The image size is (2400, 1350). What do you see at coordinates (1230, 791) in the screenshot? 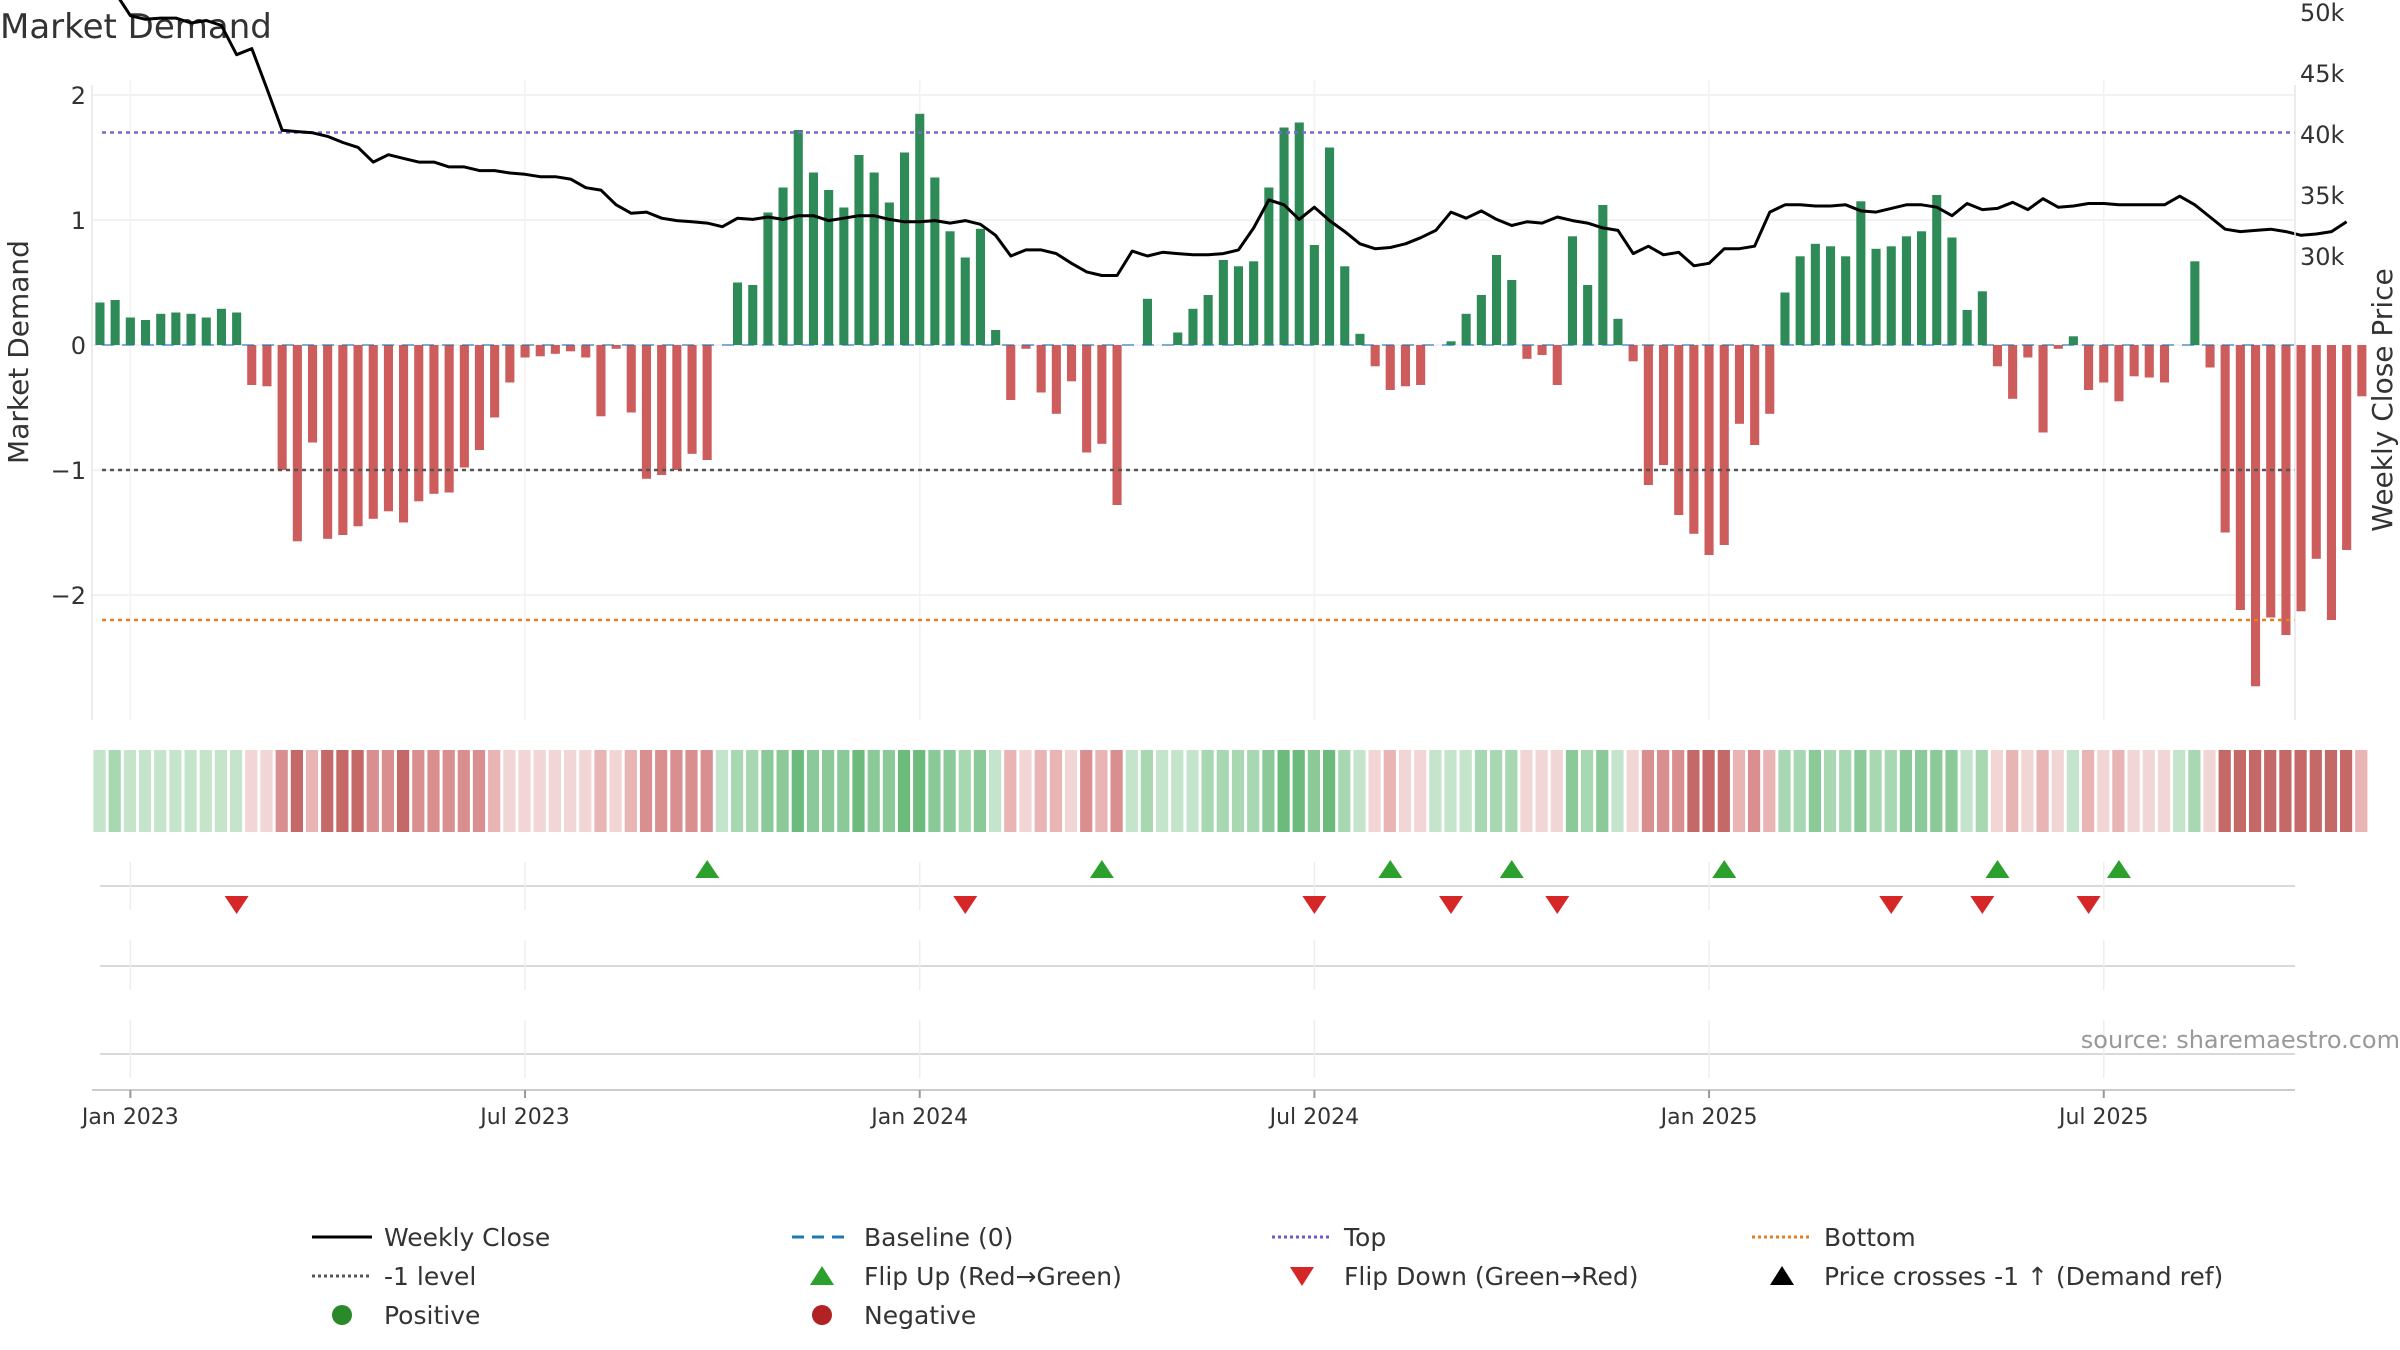
I see `demand-heat-strip` at bounding box center [1230, 791].